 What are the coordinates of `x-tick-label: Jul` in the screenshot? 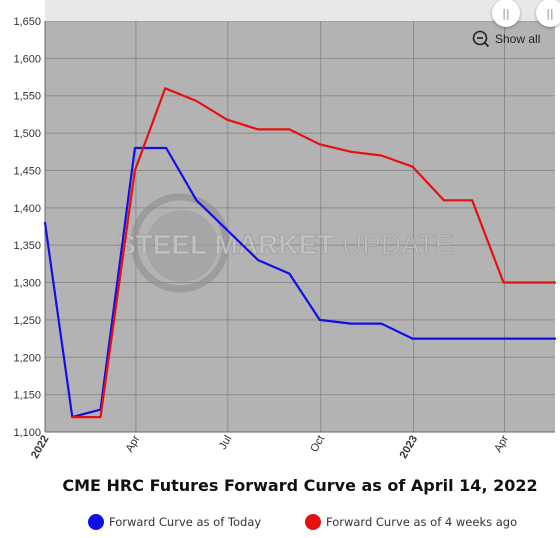 It's located at (225, 443).